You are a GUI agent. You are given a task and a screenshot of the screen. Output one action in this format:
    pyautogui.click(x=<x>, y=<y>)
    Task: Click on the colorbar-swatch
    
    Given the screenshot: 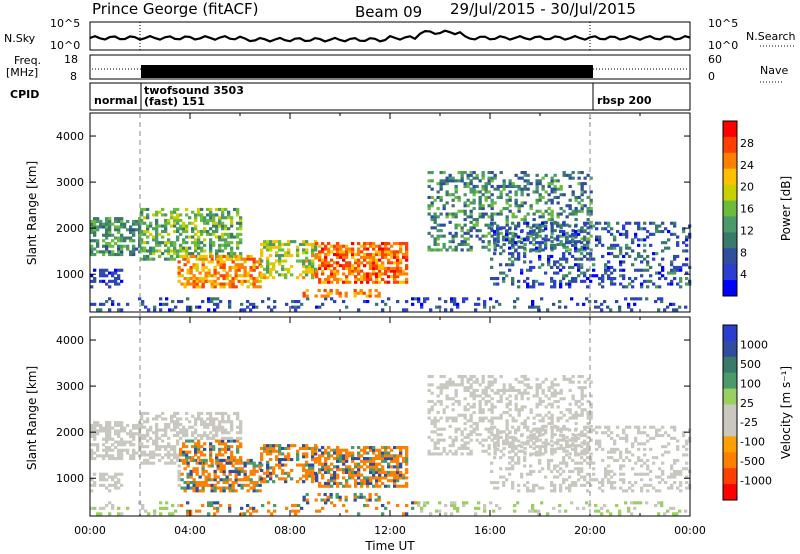 What is the action you would take?
    pyautogui.click(x=730, y=145)
    